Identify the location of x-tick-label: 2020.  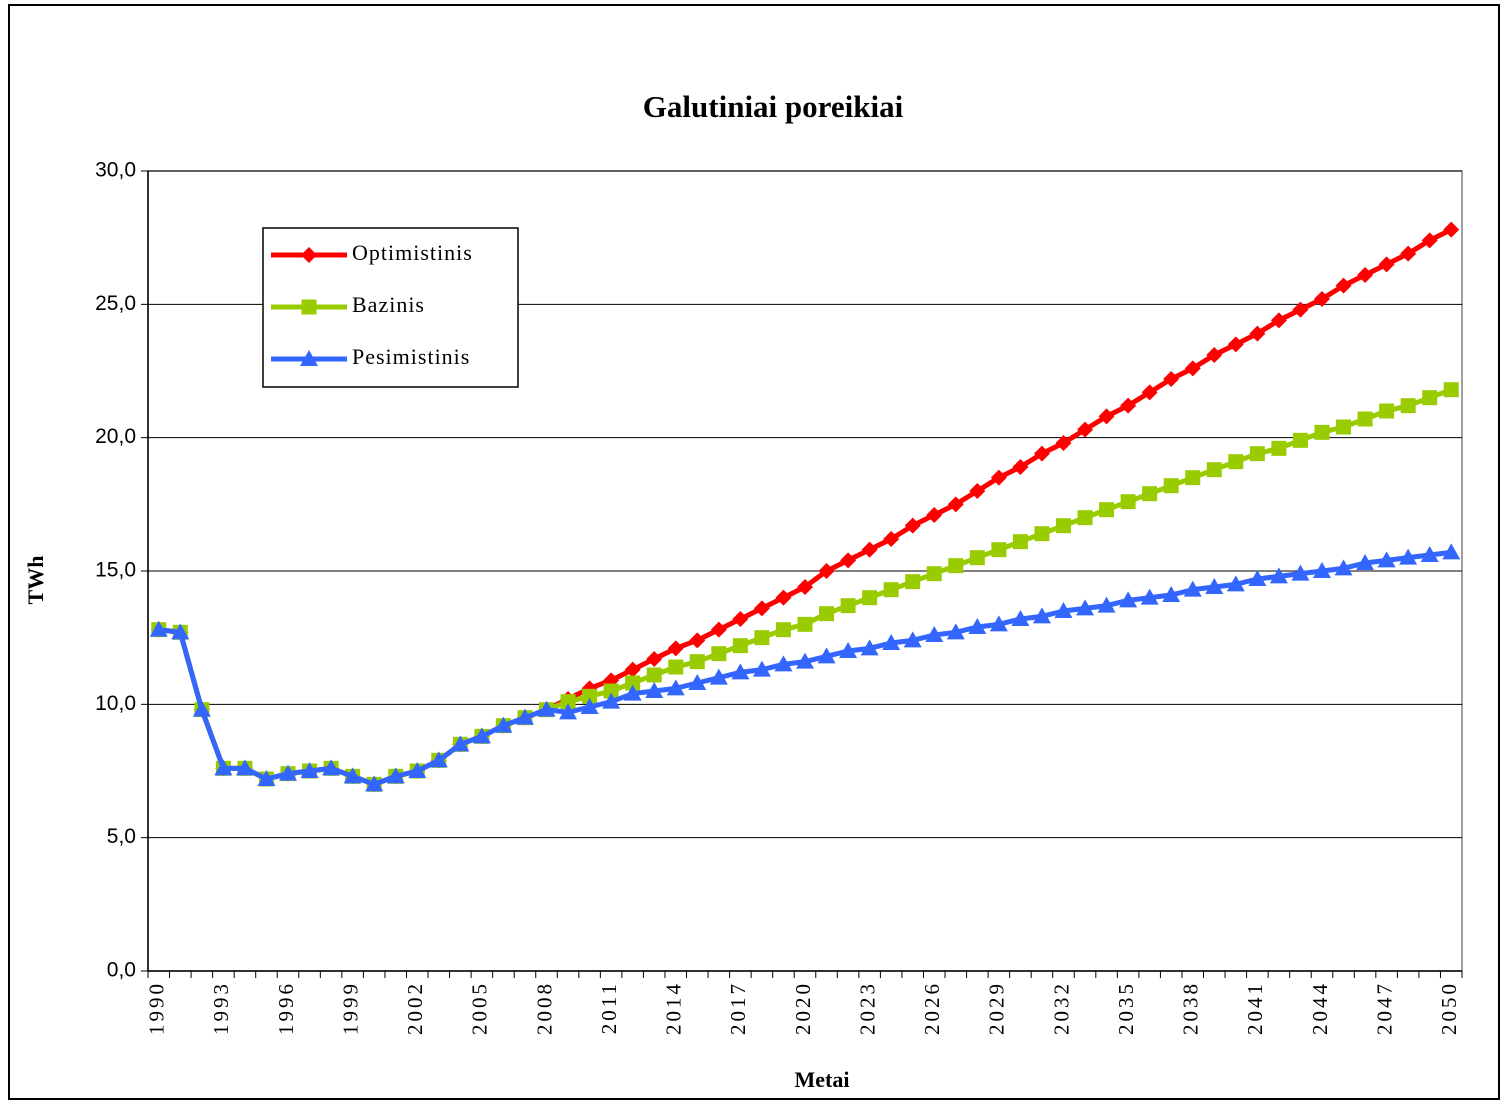
(803, 1008).